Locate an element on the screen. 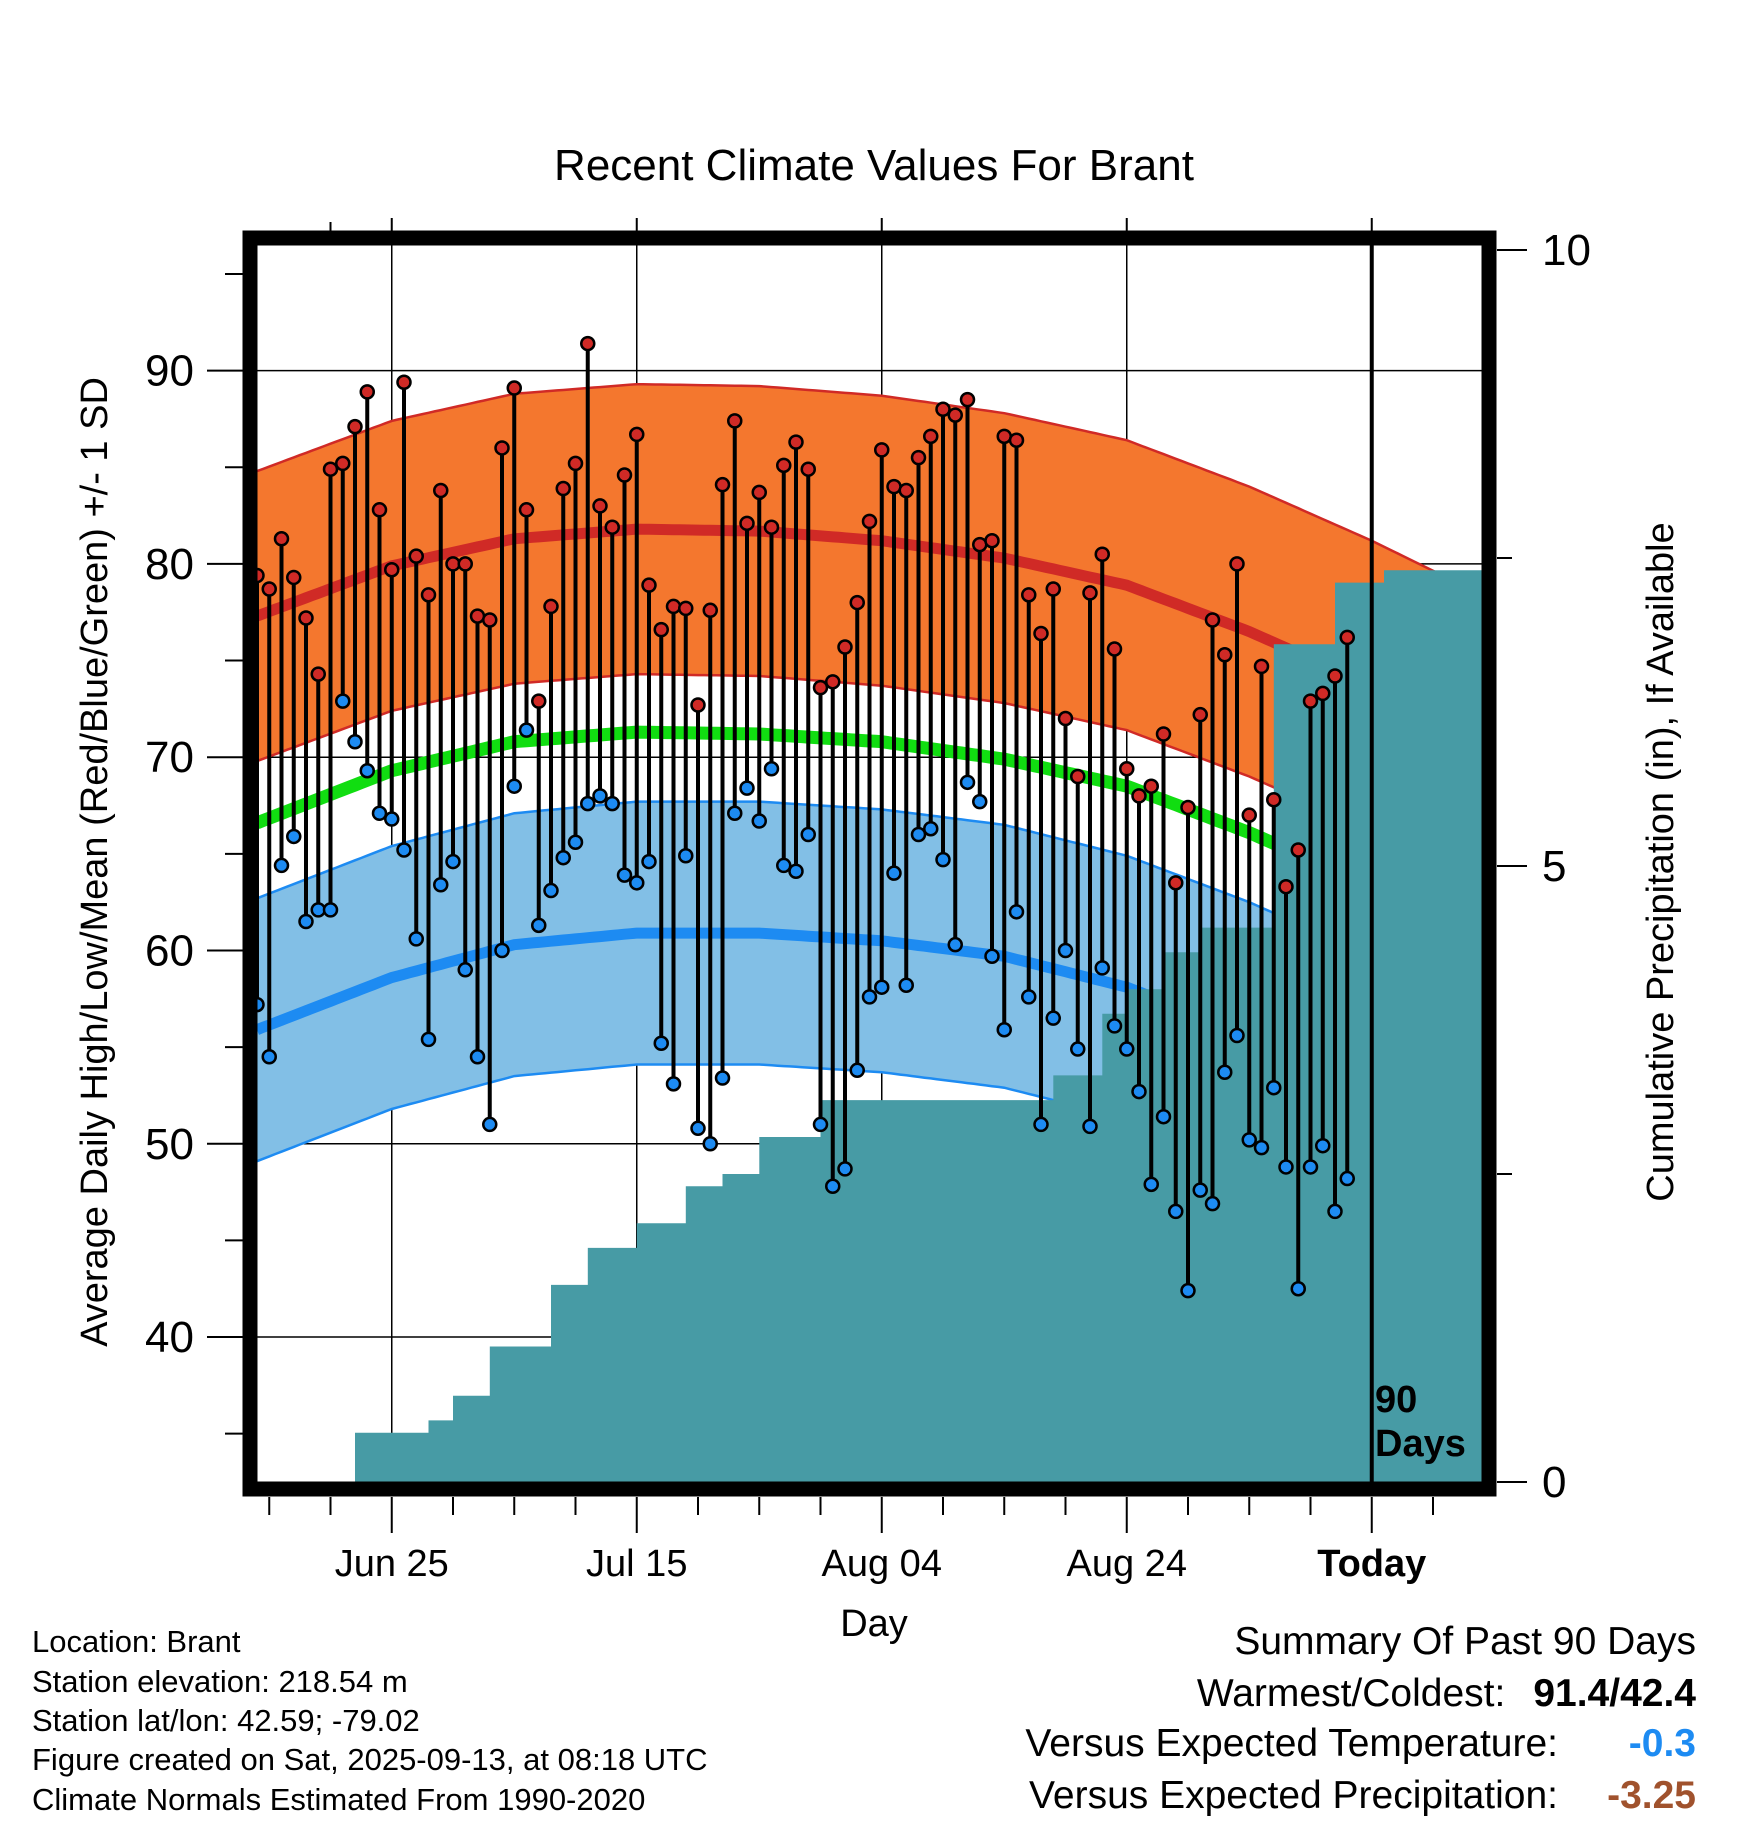 This screenshot has height=1828, width=1748. y2-tick-label: 10 is located at coordinates (1566, 250).